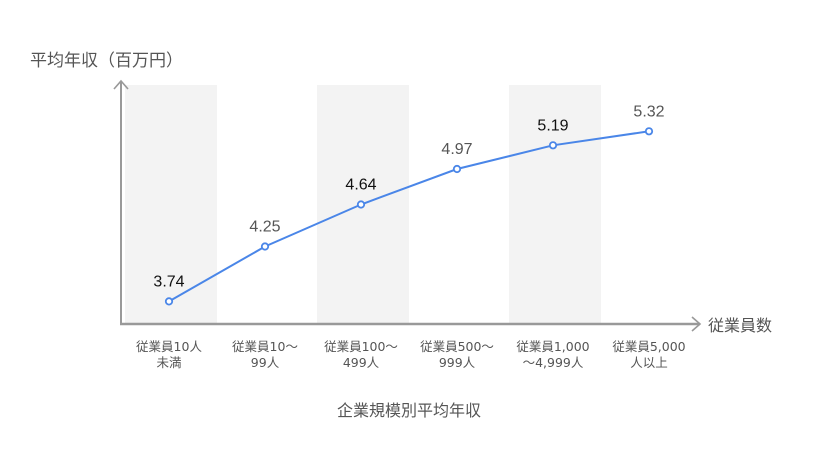 This screenshot has width=818, height=470. I want to click on value-label: 3.74, so click(168, 281).